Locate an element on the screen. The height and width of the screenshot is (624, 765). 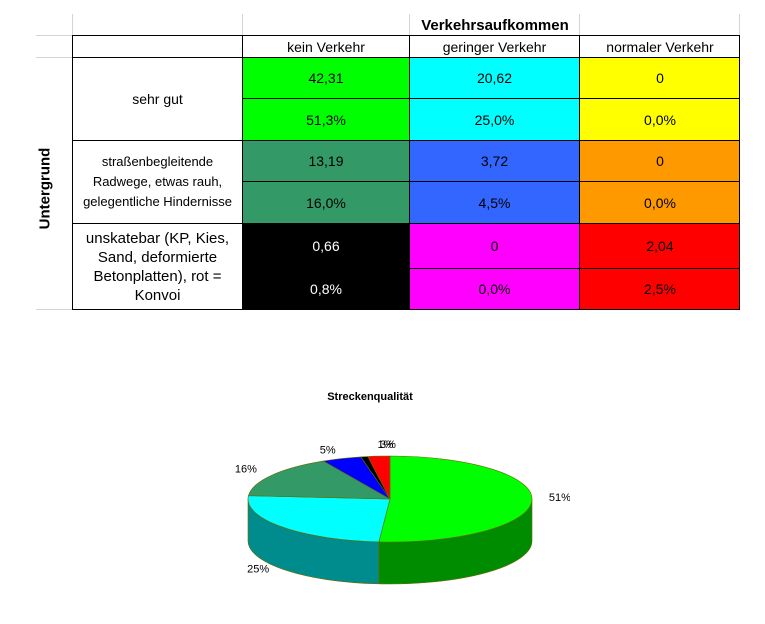
pie-chart: Streckenqualität 51% 25% 16% 5% 1%3% is located at coordinates (402, 488).